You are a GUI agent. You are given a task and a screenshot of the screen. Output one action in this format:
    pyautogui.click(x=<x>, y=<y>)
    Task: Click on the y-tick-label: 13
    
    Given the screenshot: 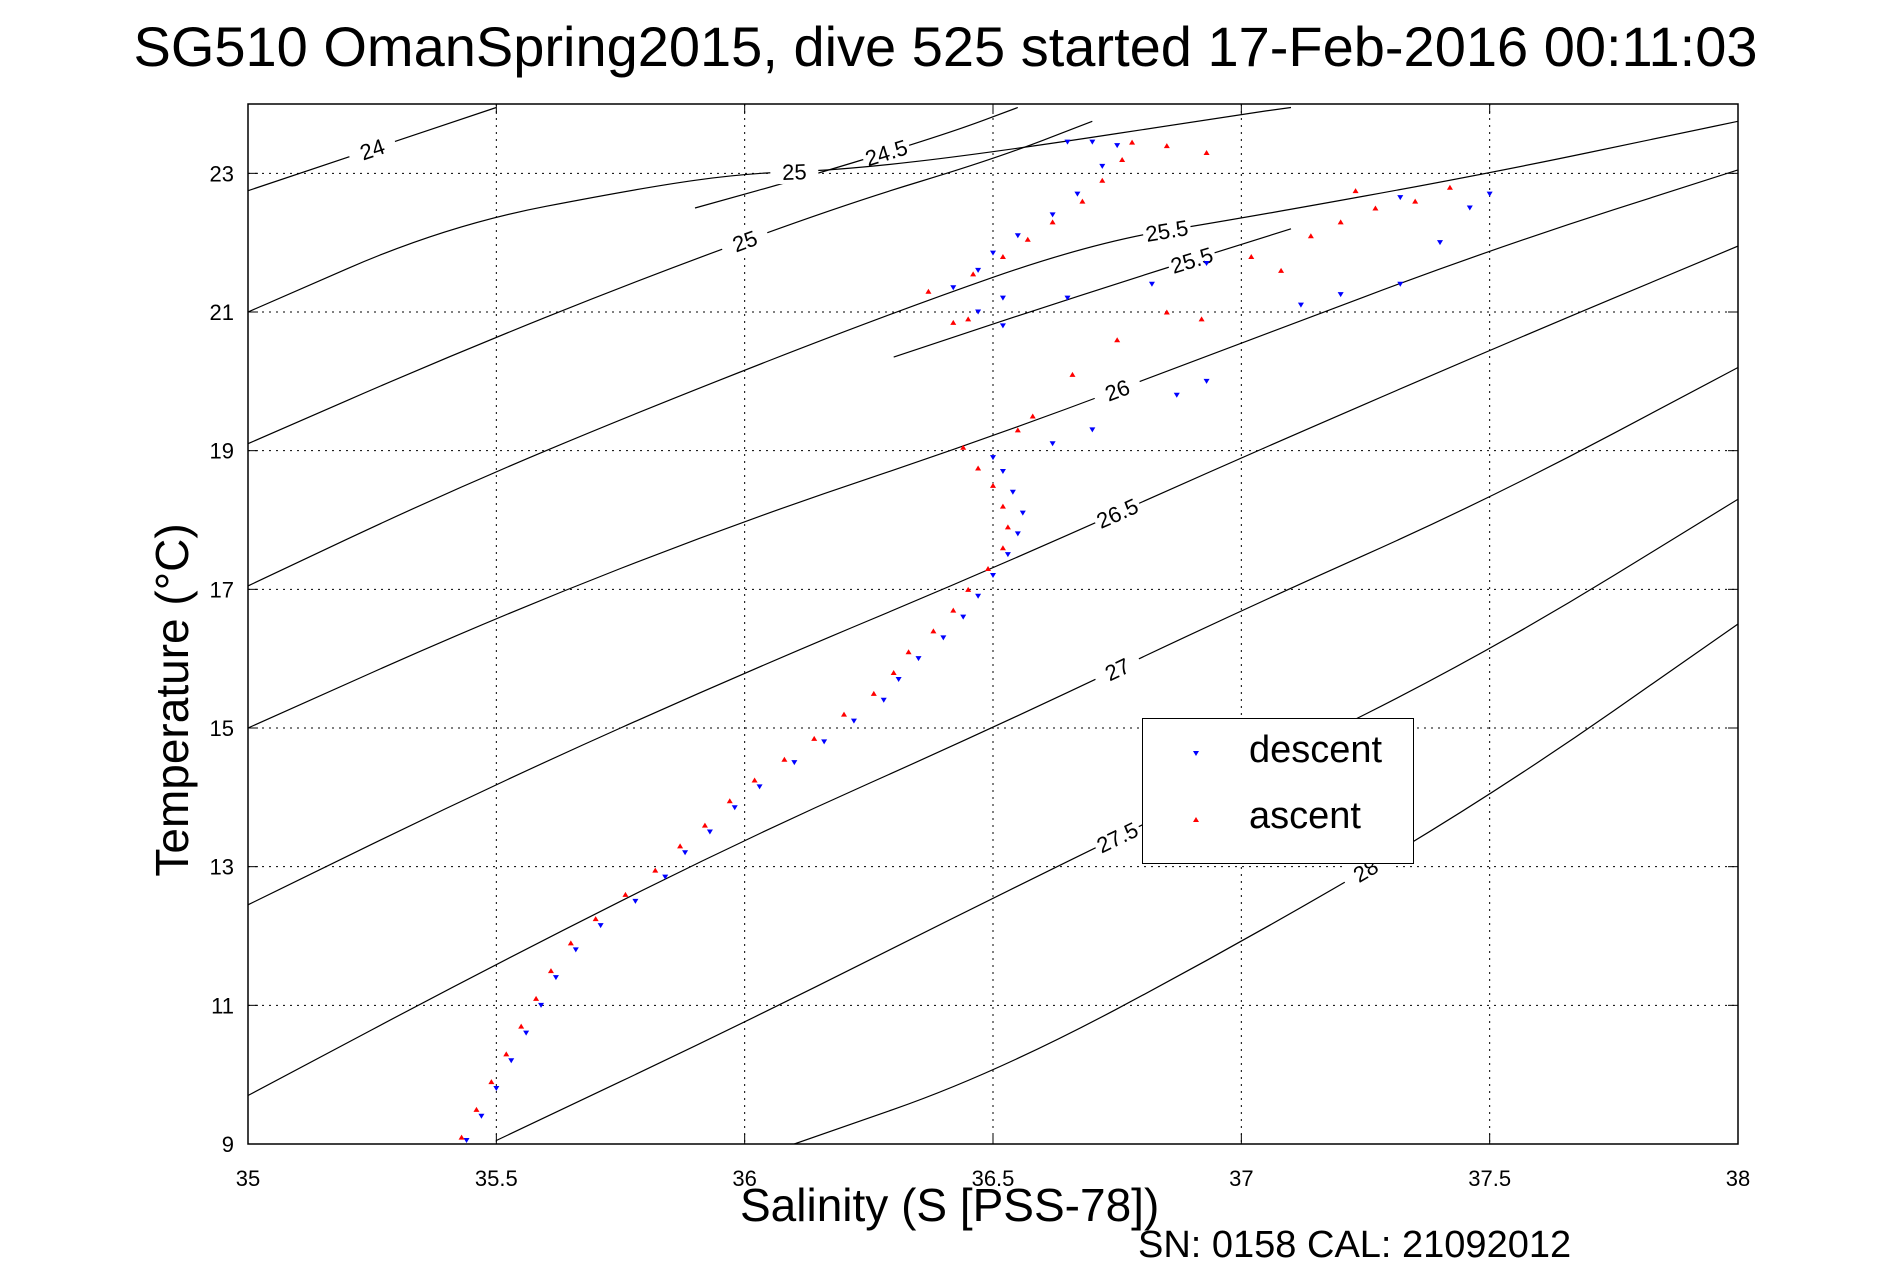 What is the action you would take?
    pyautogui.click(x=222, y=867)
    